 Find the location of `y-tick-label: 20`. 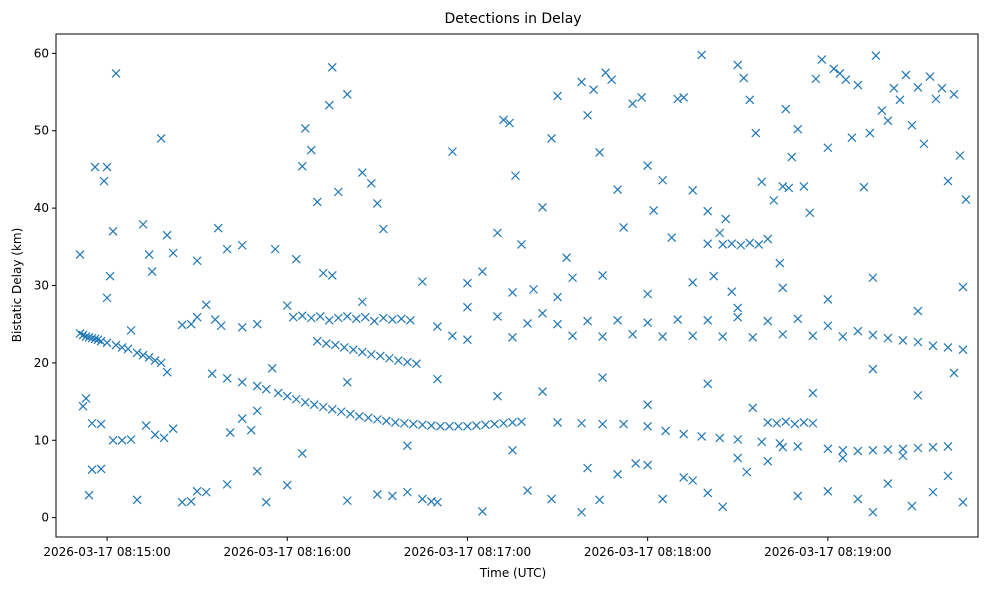

y-tick-label: 20 is located at coordinates (41, 363).